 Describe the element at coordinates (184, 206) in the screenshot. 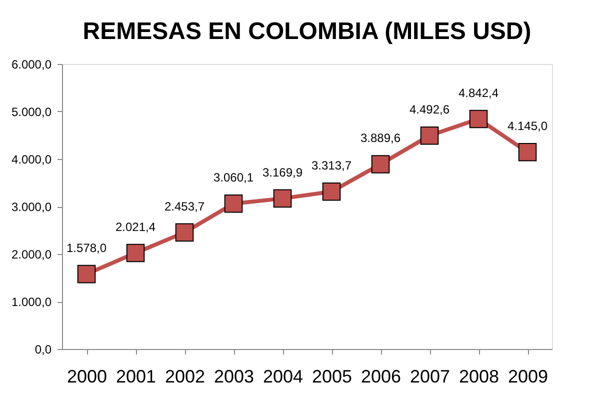

I see `data-label: 2.453,7` at that location.